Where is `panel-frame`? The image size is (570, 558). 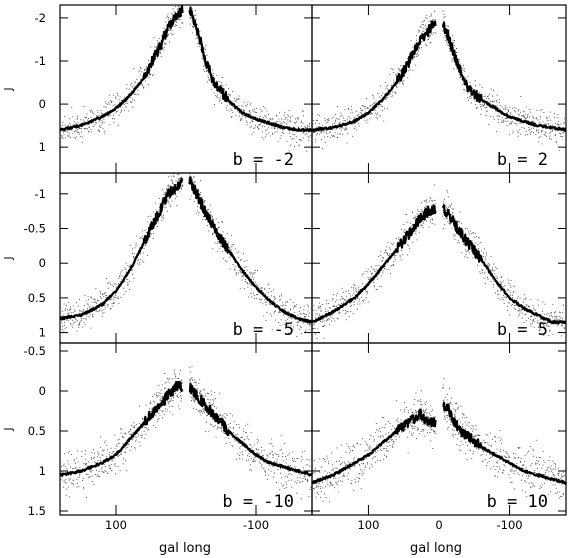
panel-frame is located at coordinates (439, 89).